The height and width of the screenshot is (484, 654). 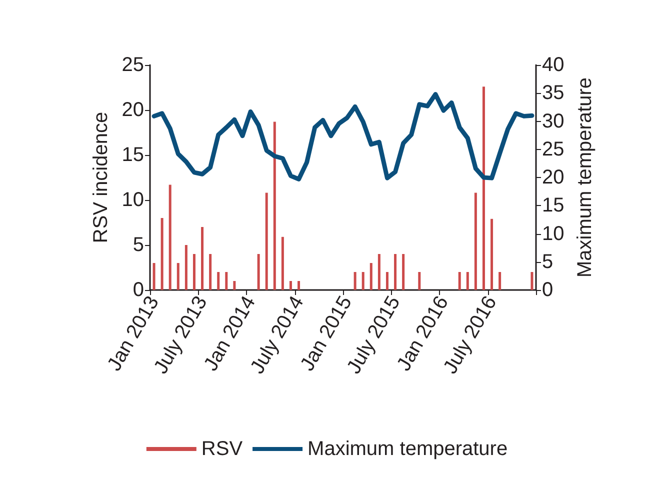 What do you see at coordinates (408, 449) in the screenshot?
I see `legend-label: Maximum temperature` at bounding box center [408, 449].